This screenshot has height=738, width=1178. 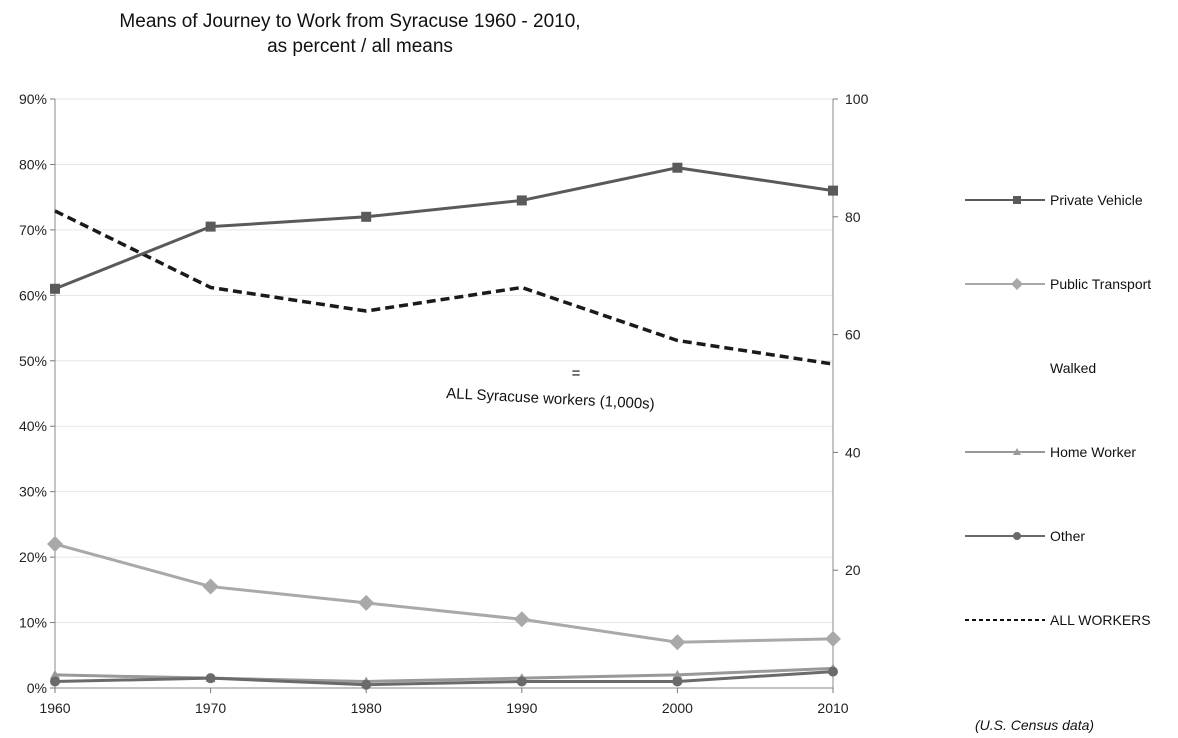 I want to click on x-tick-label: 2000, so click(x=677, y=708).